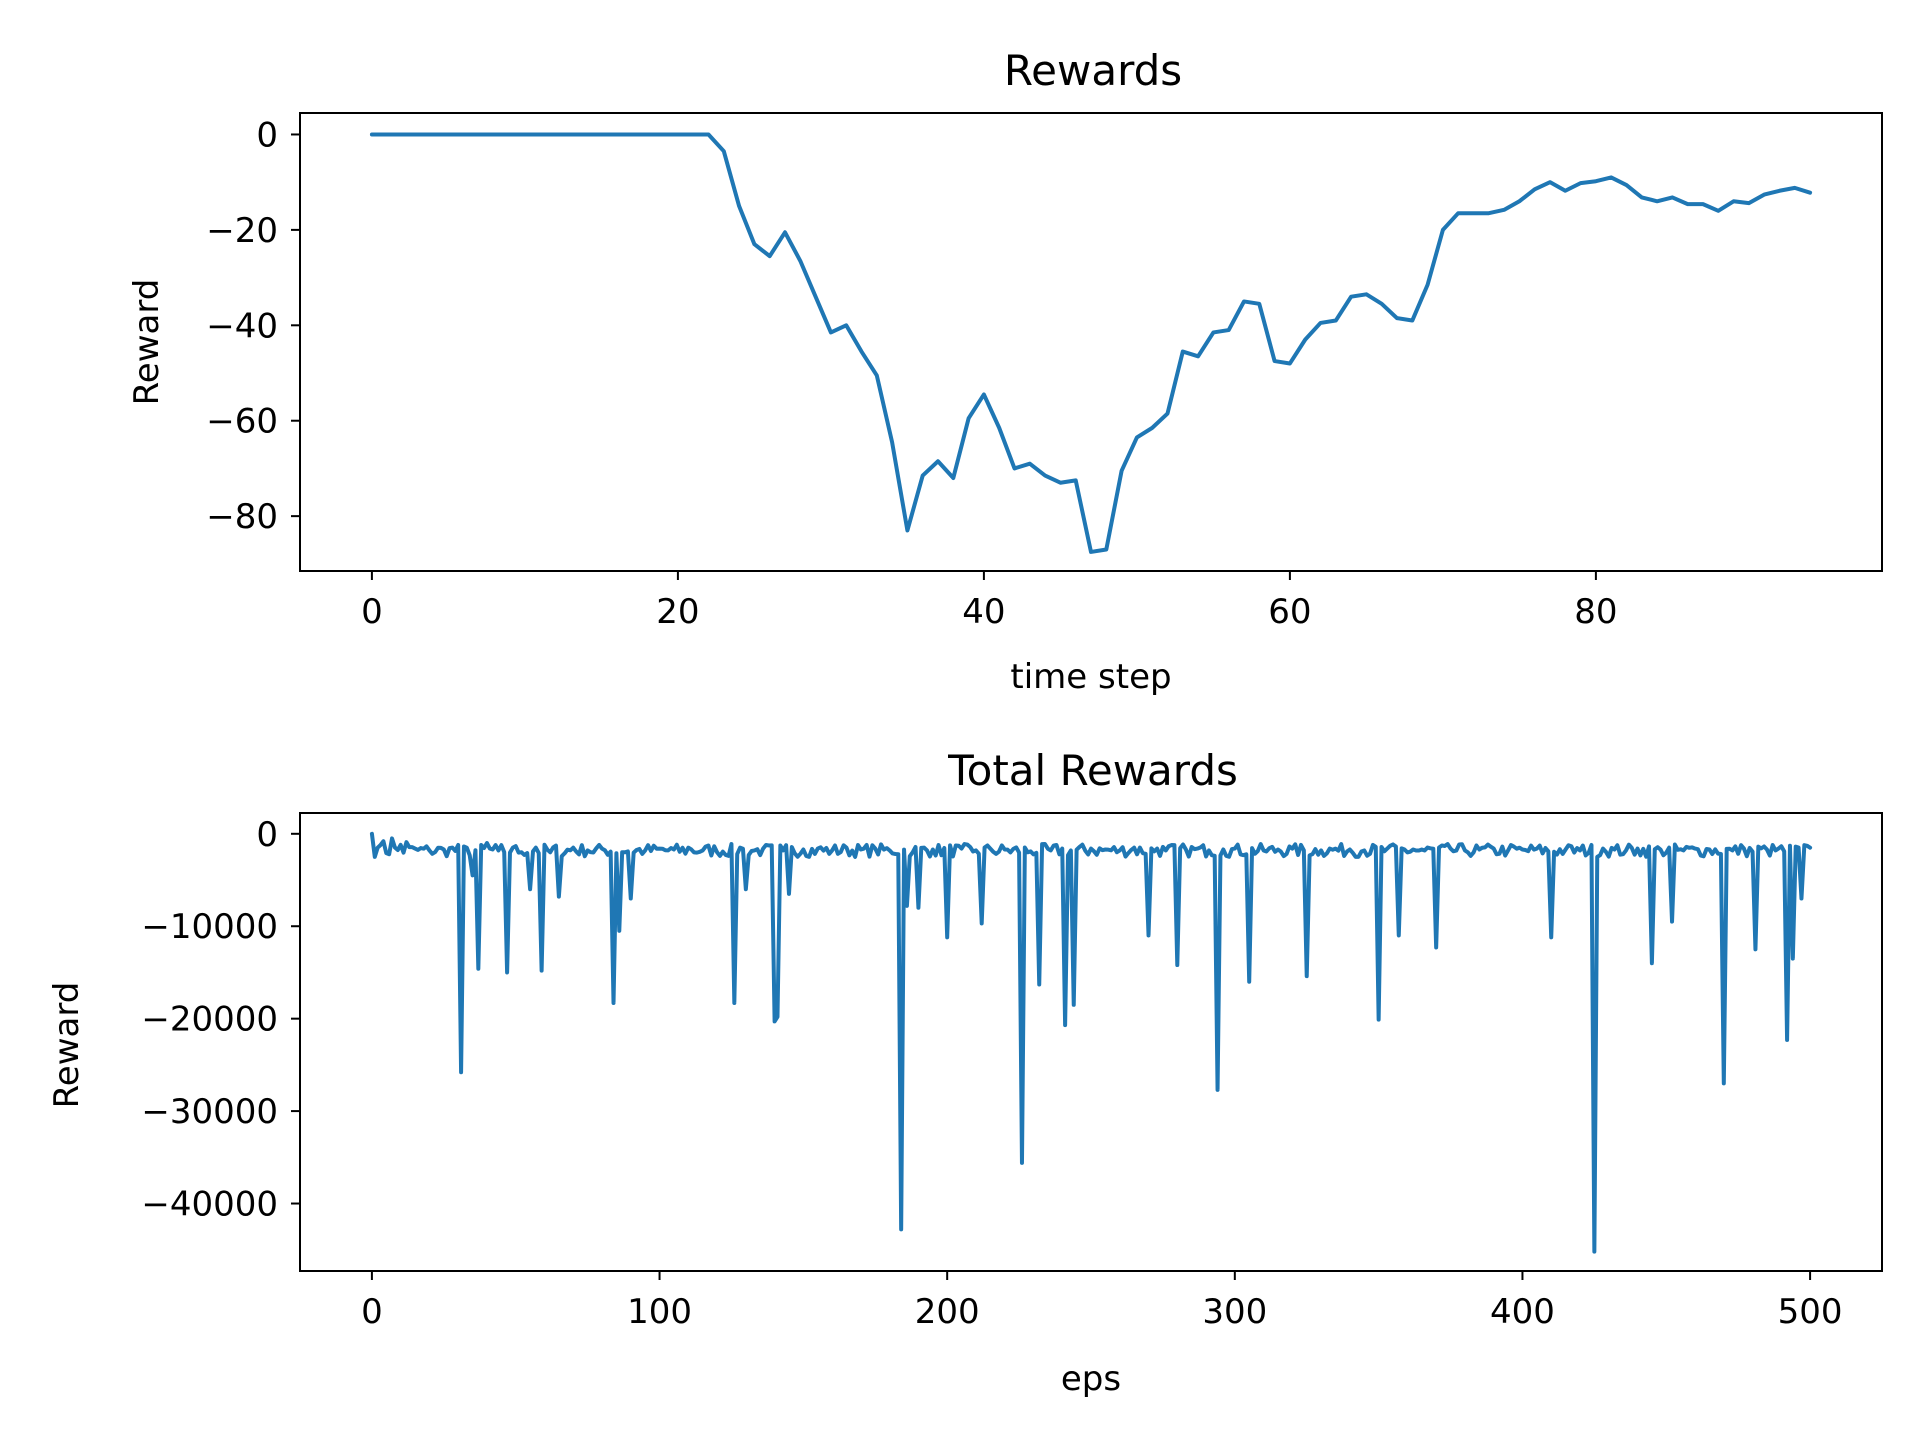 This screenshot has width=1920, height=1440. Describe the element at coordinates (242, 326) in the screenshot. I see `rewards-y-tick-label: −40` at that location.